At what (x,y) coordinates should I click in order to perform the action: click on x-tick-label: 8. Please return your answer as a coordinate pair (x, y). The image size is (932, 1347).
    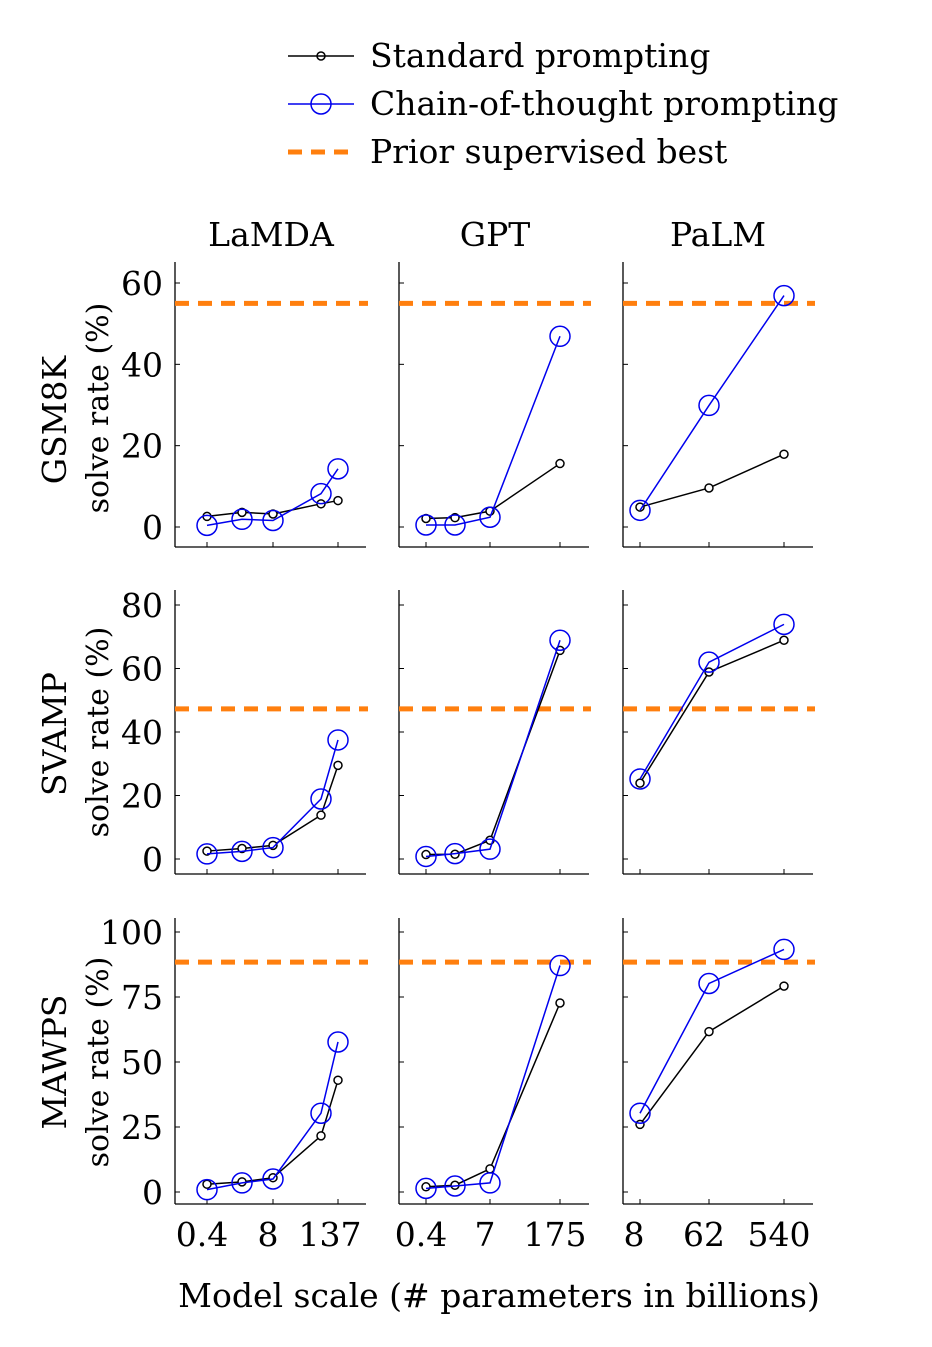
    Looking at the image, I should click on (634, 1234).